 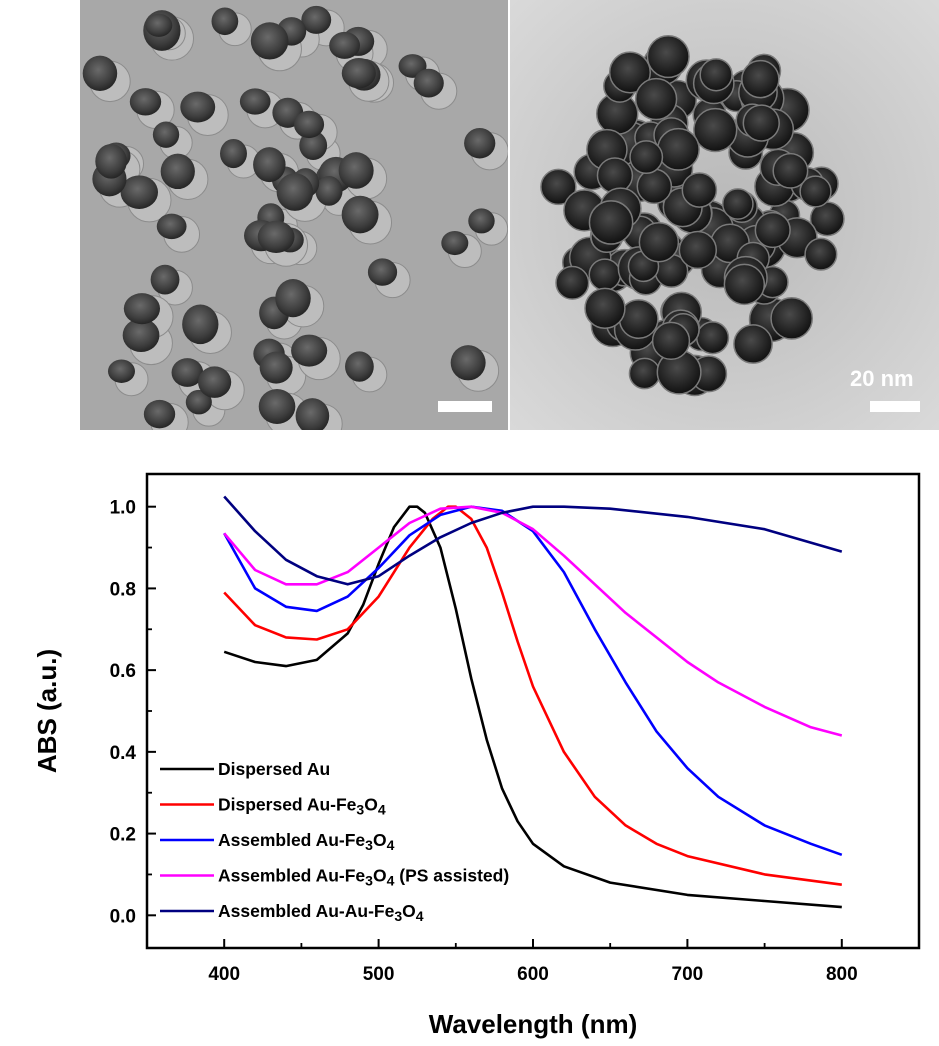 I want to click on scale-bar-label: 20 nm, so click(x=882, y=378).